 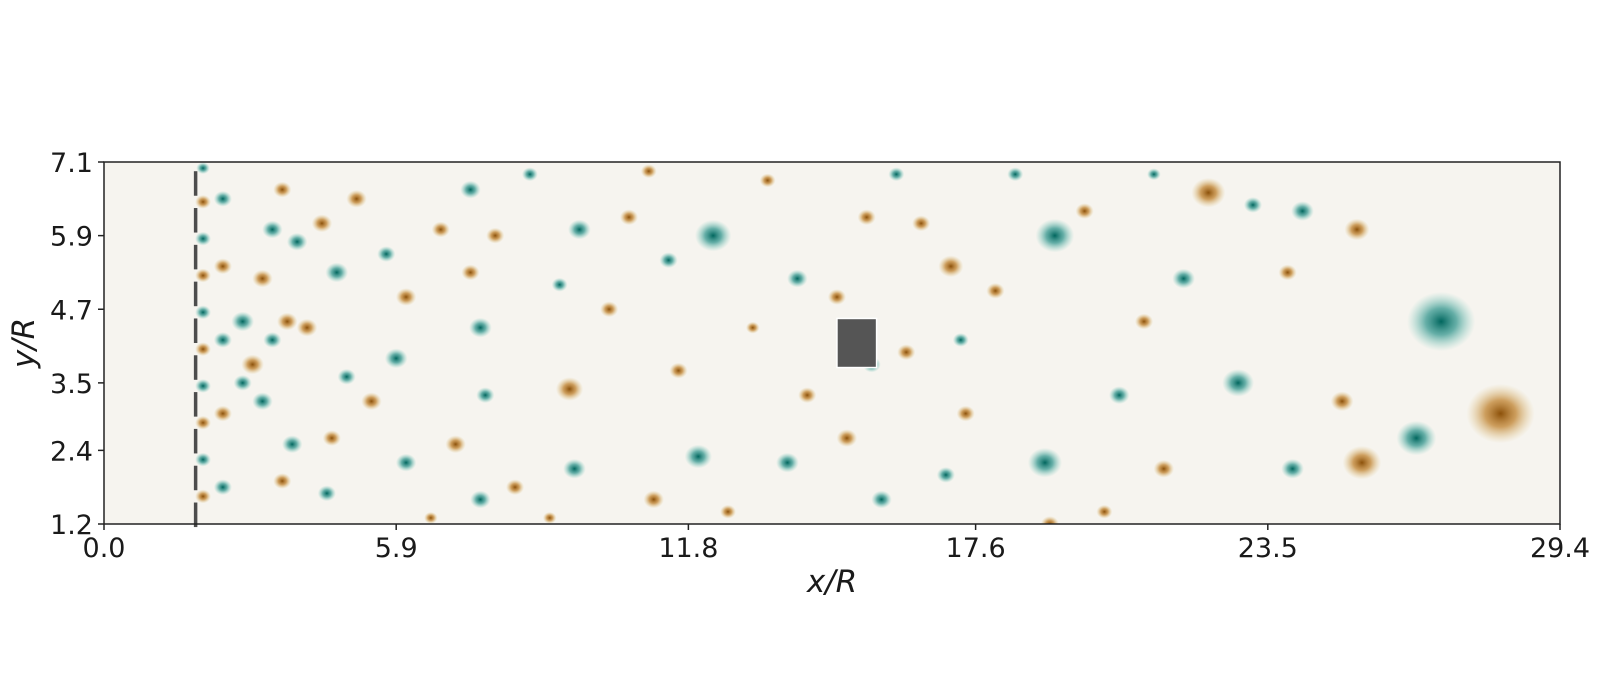 What do you see at coordinates (71, 237) in the screenshot?
I see `y-tick-label: 5.9` at bounding box center [71, 237].